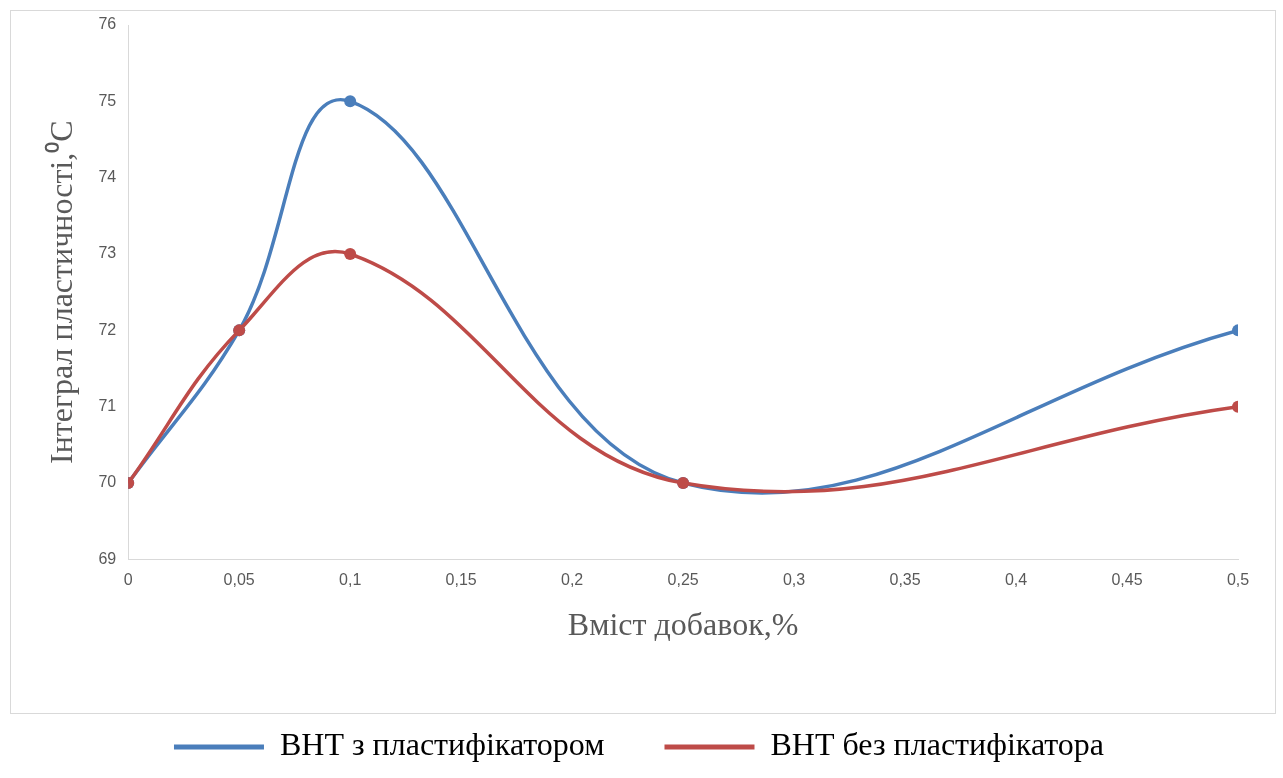  Describe the element at coordinates (350, 580) in the screenshot. I see `x-tick-label: 0,1` at that location.